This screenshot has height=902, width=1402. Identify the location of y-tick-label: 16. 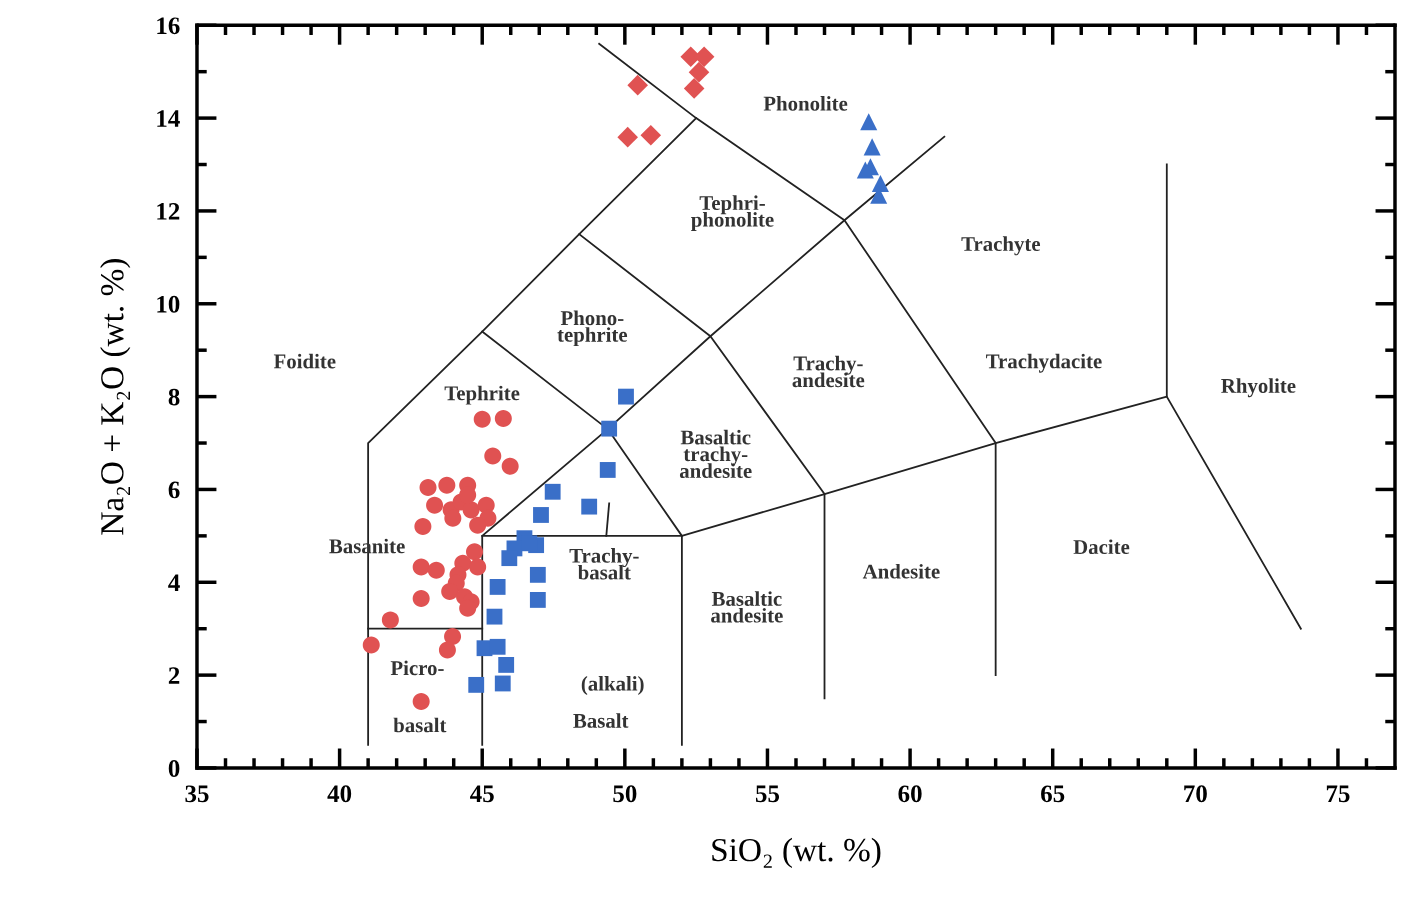
(168, 26).